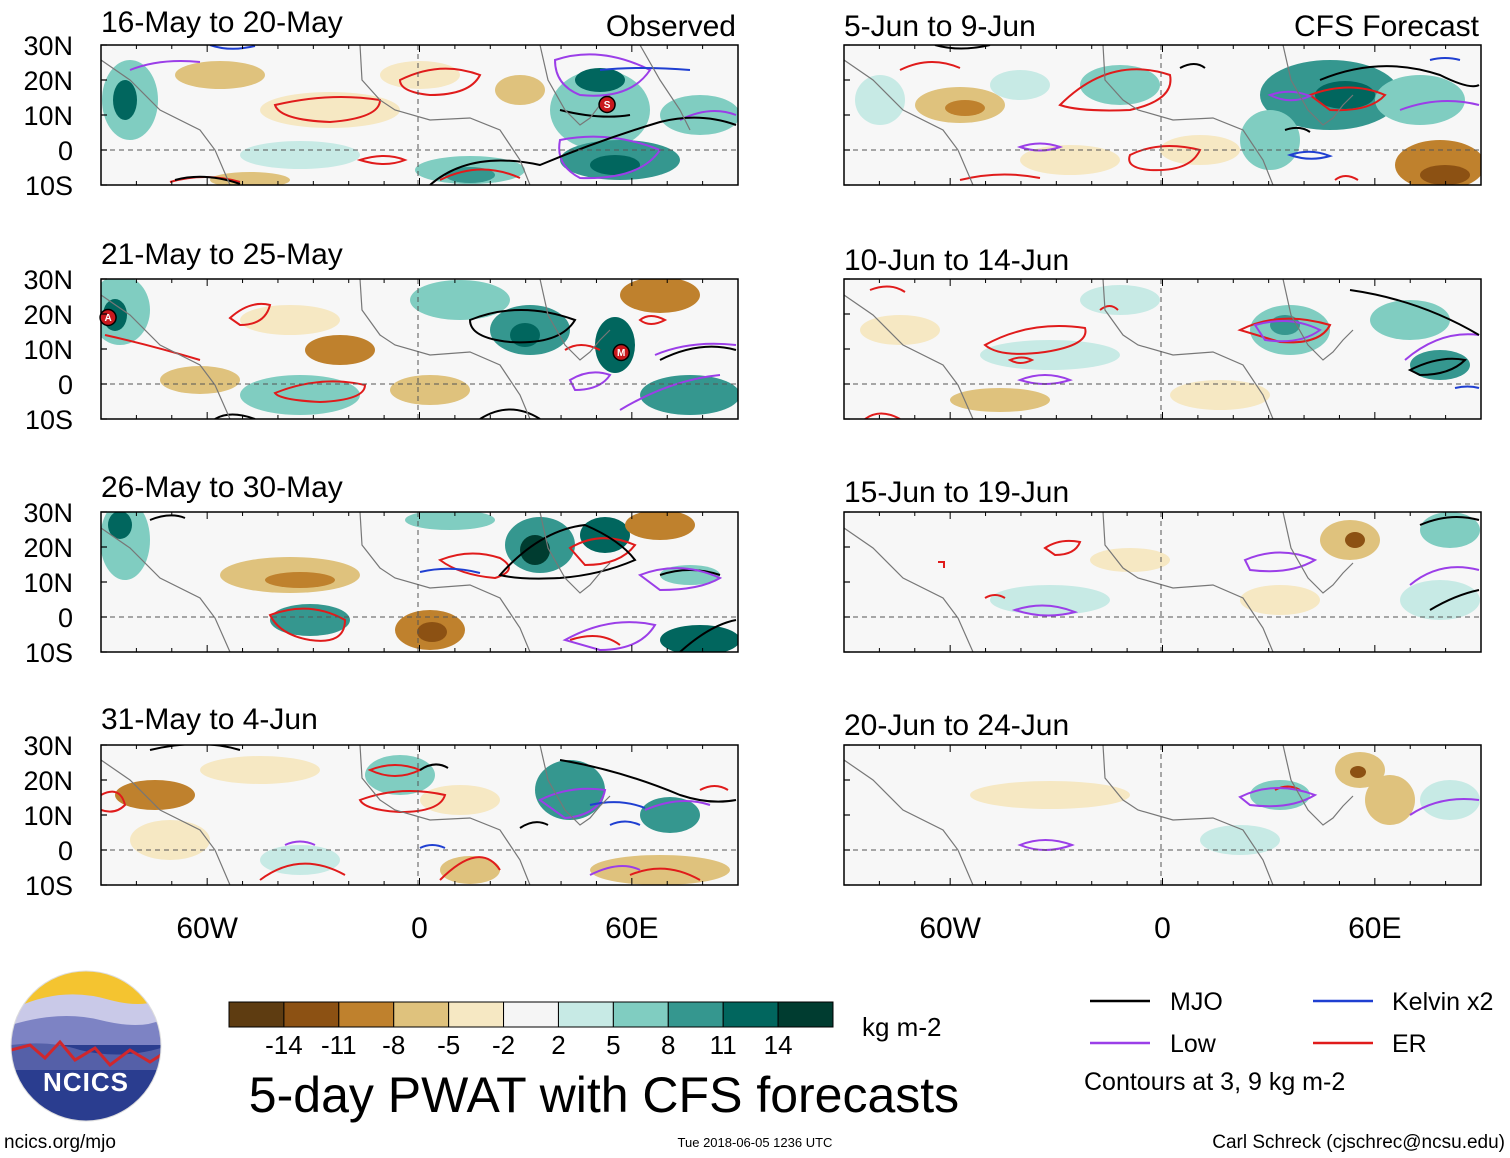 The image size is (1510, 1158). Describe the element at coordinates (209, 719) in the screenshot. I see `panel-period-title: 31-May to 4-Jun` at that location.